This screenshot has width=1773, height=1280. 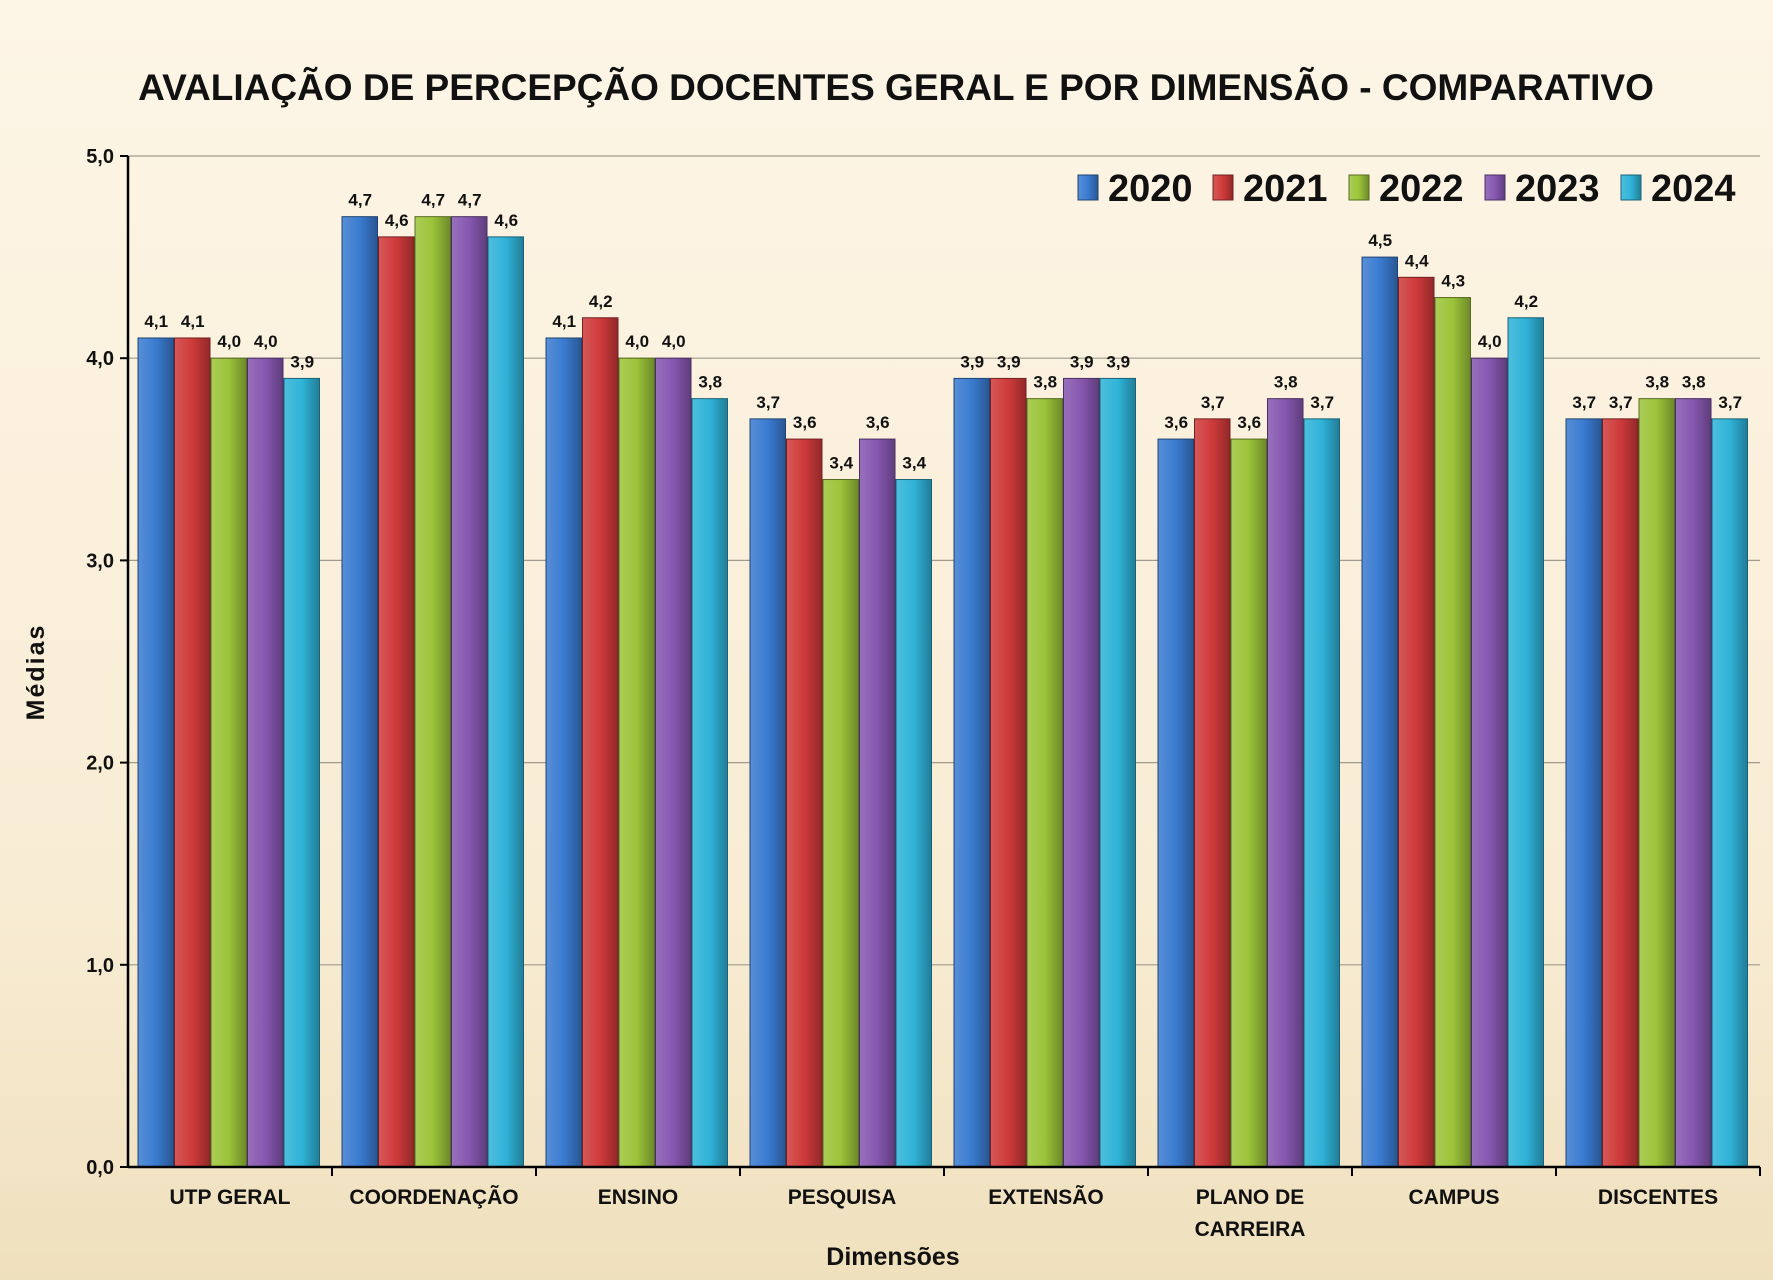 What do you see at coordinates (100, 157) in the screenshot?
I see `y-tick-label: 5,0` at bounding box center [100, 157].